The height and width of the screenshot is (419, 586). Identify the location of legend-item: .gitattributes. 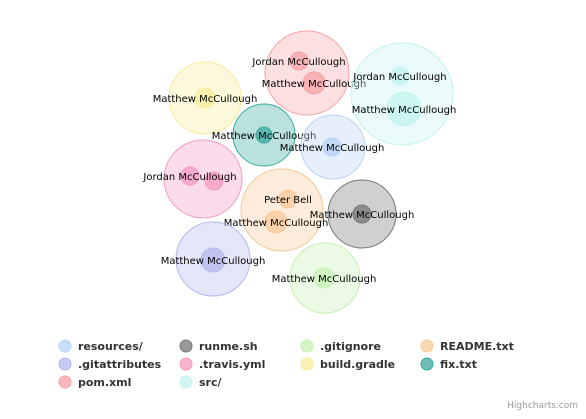
(110, 364).